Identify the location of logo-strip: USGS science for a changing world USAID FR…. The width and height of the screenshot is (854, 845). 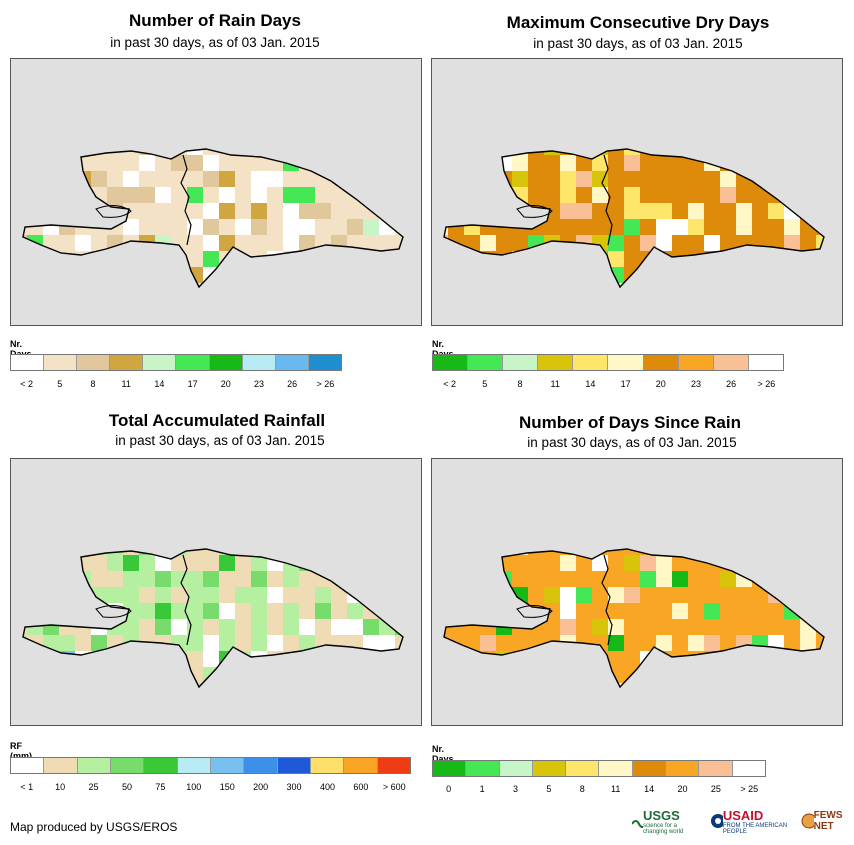
(743, 821).